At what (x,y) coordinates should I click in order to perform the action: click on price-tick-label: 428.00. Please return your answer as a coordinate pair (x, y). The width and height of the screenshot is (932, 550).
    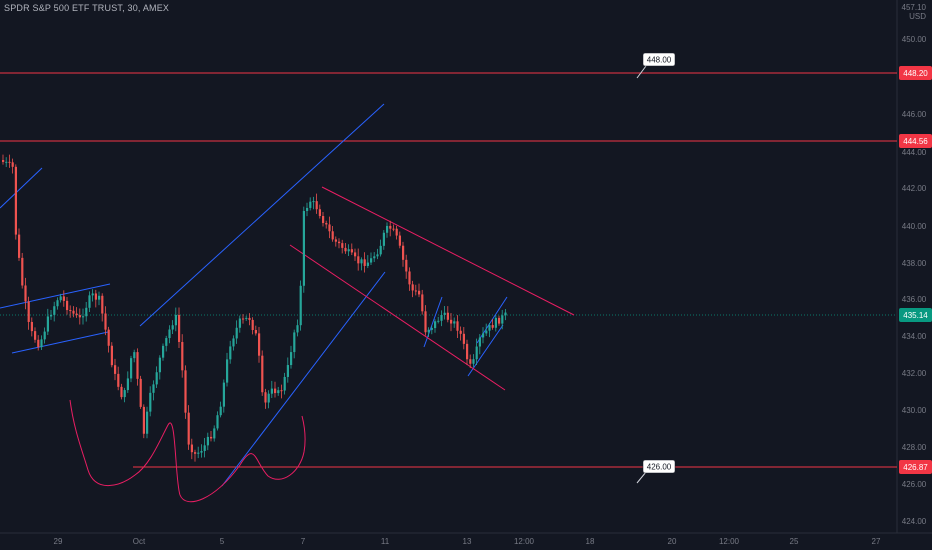
    Looking at the image, I should click on (914, 447).